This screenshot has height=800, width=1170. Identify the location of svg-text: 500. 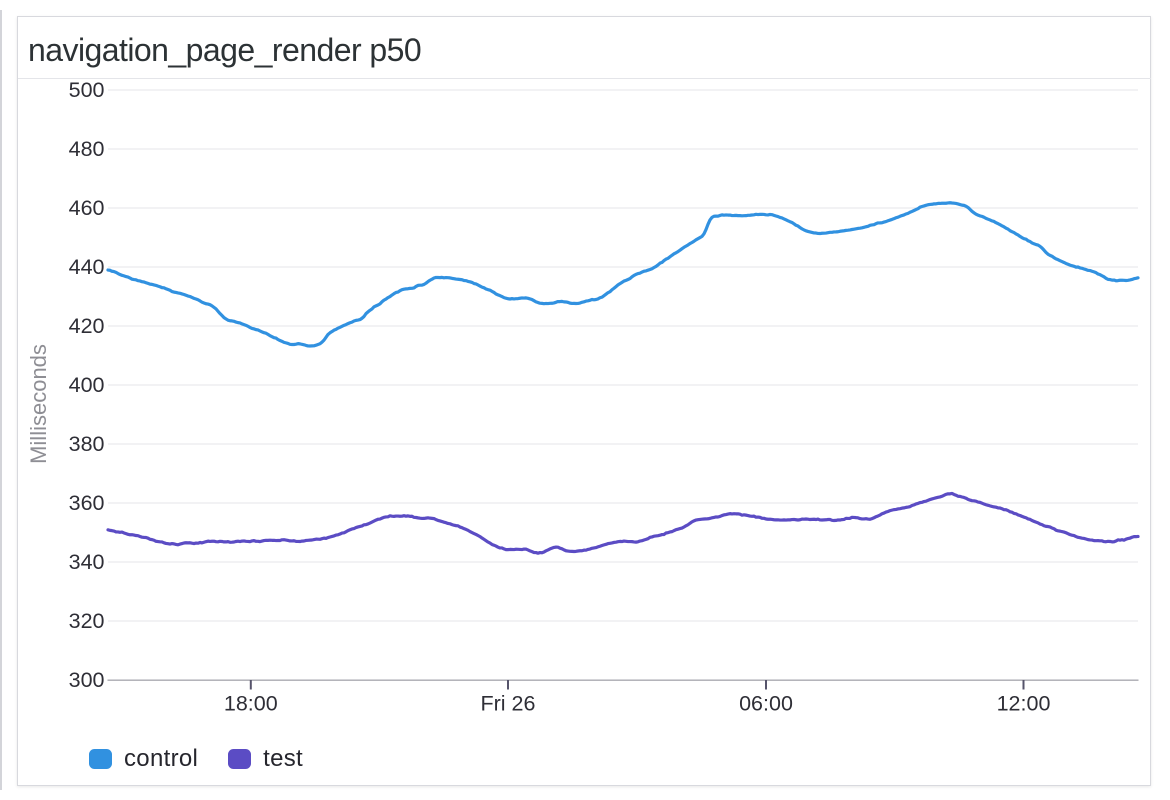
(87, 90).